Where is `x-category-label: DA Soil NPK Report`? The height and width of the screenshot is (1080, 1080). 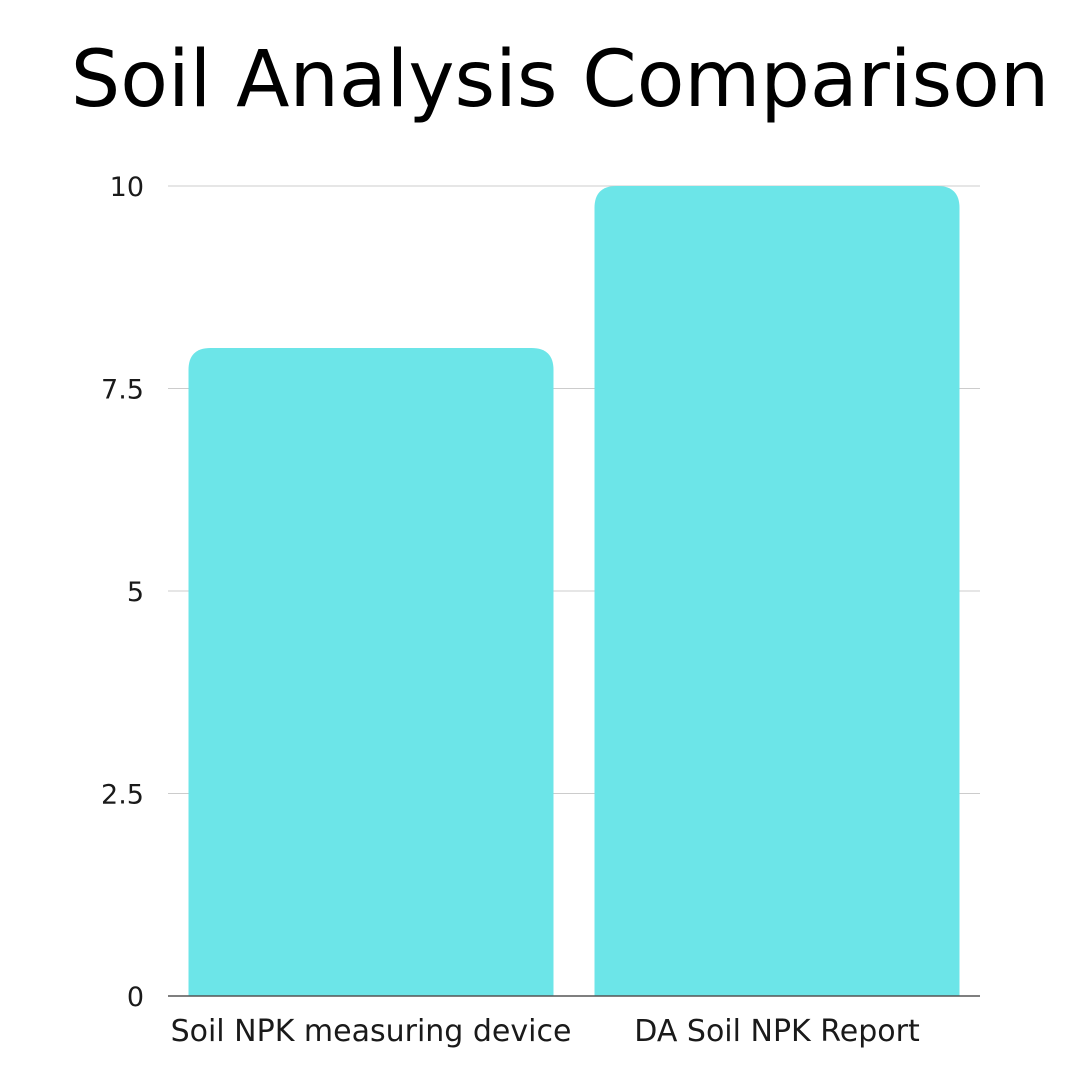 x-category-label: DA Soil NPK Report is located at coordinates (777, 1031).